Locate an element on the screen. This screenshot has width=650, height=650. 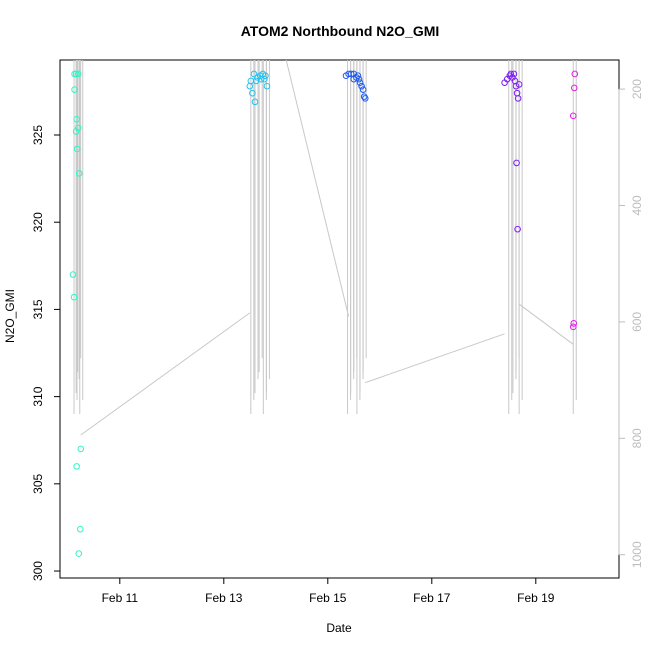
y-axis: 300 305 310 315 320 325 is located at coordinates (46, 353).